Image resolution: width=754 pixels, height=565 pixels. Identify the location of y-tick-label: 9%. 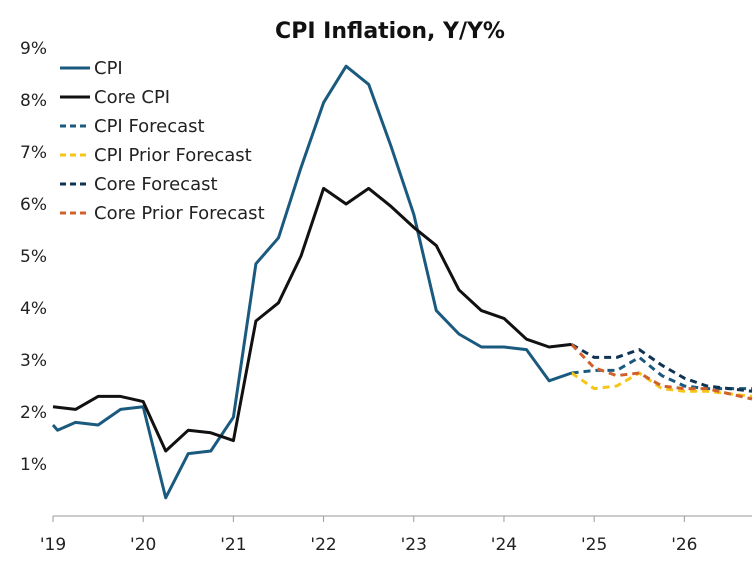
(33, 49).